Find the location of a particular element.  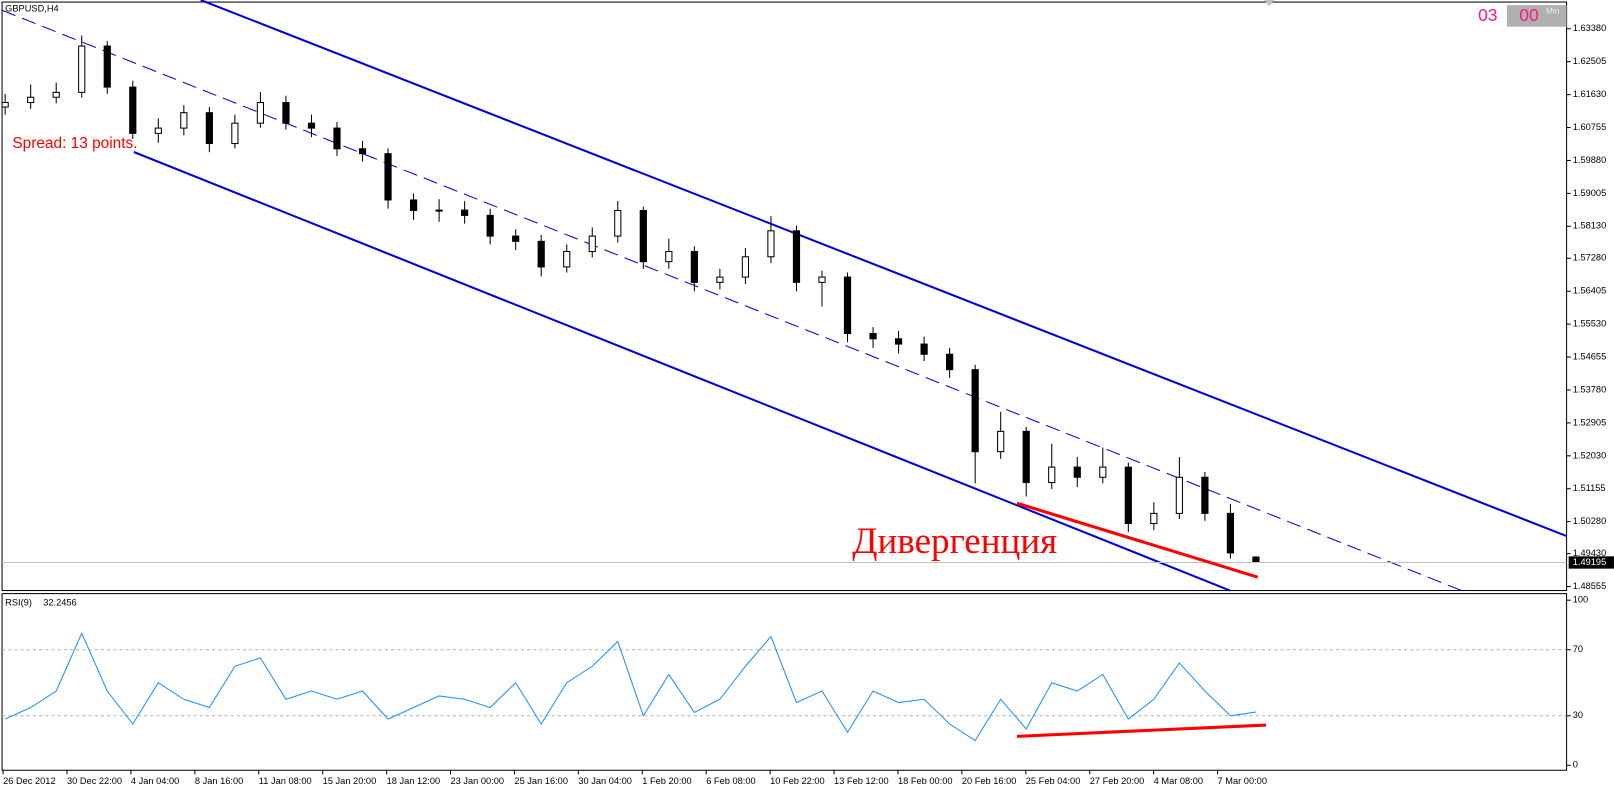

y-tick-label: 1.58130 is located at coordinates (1589, 226).